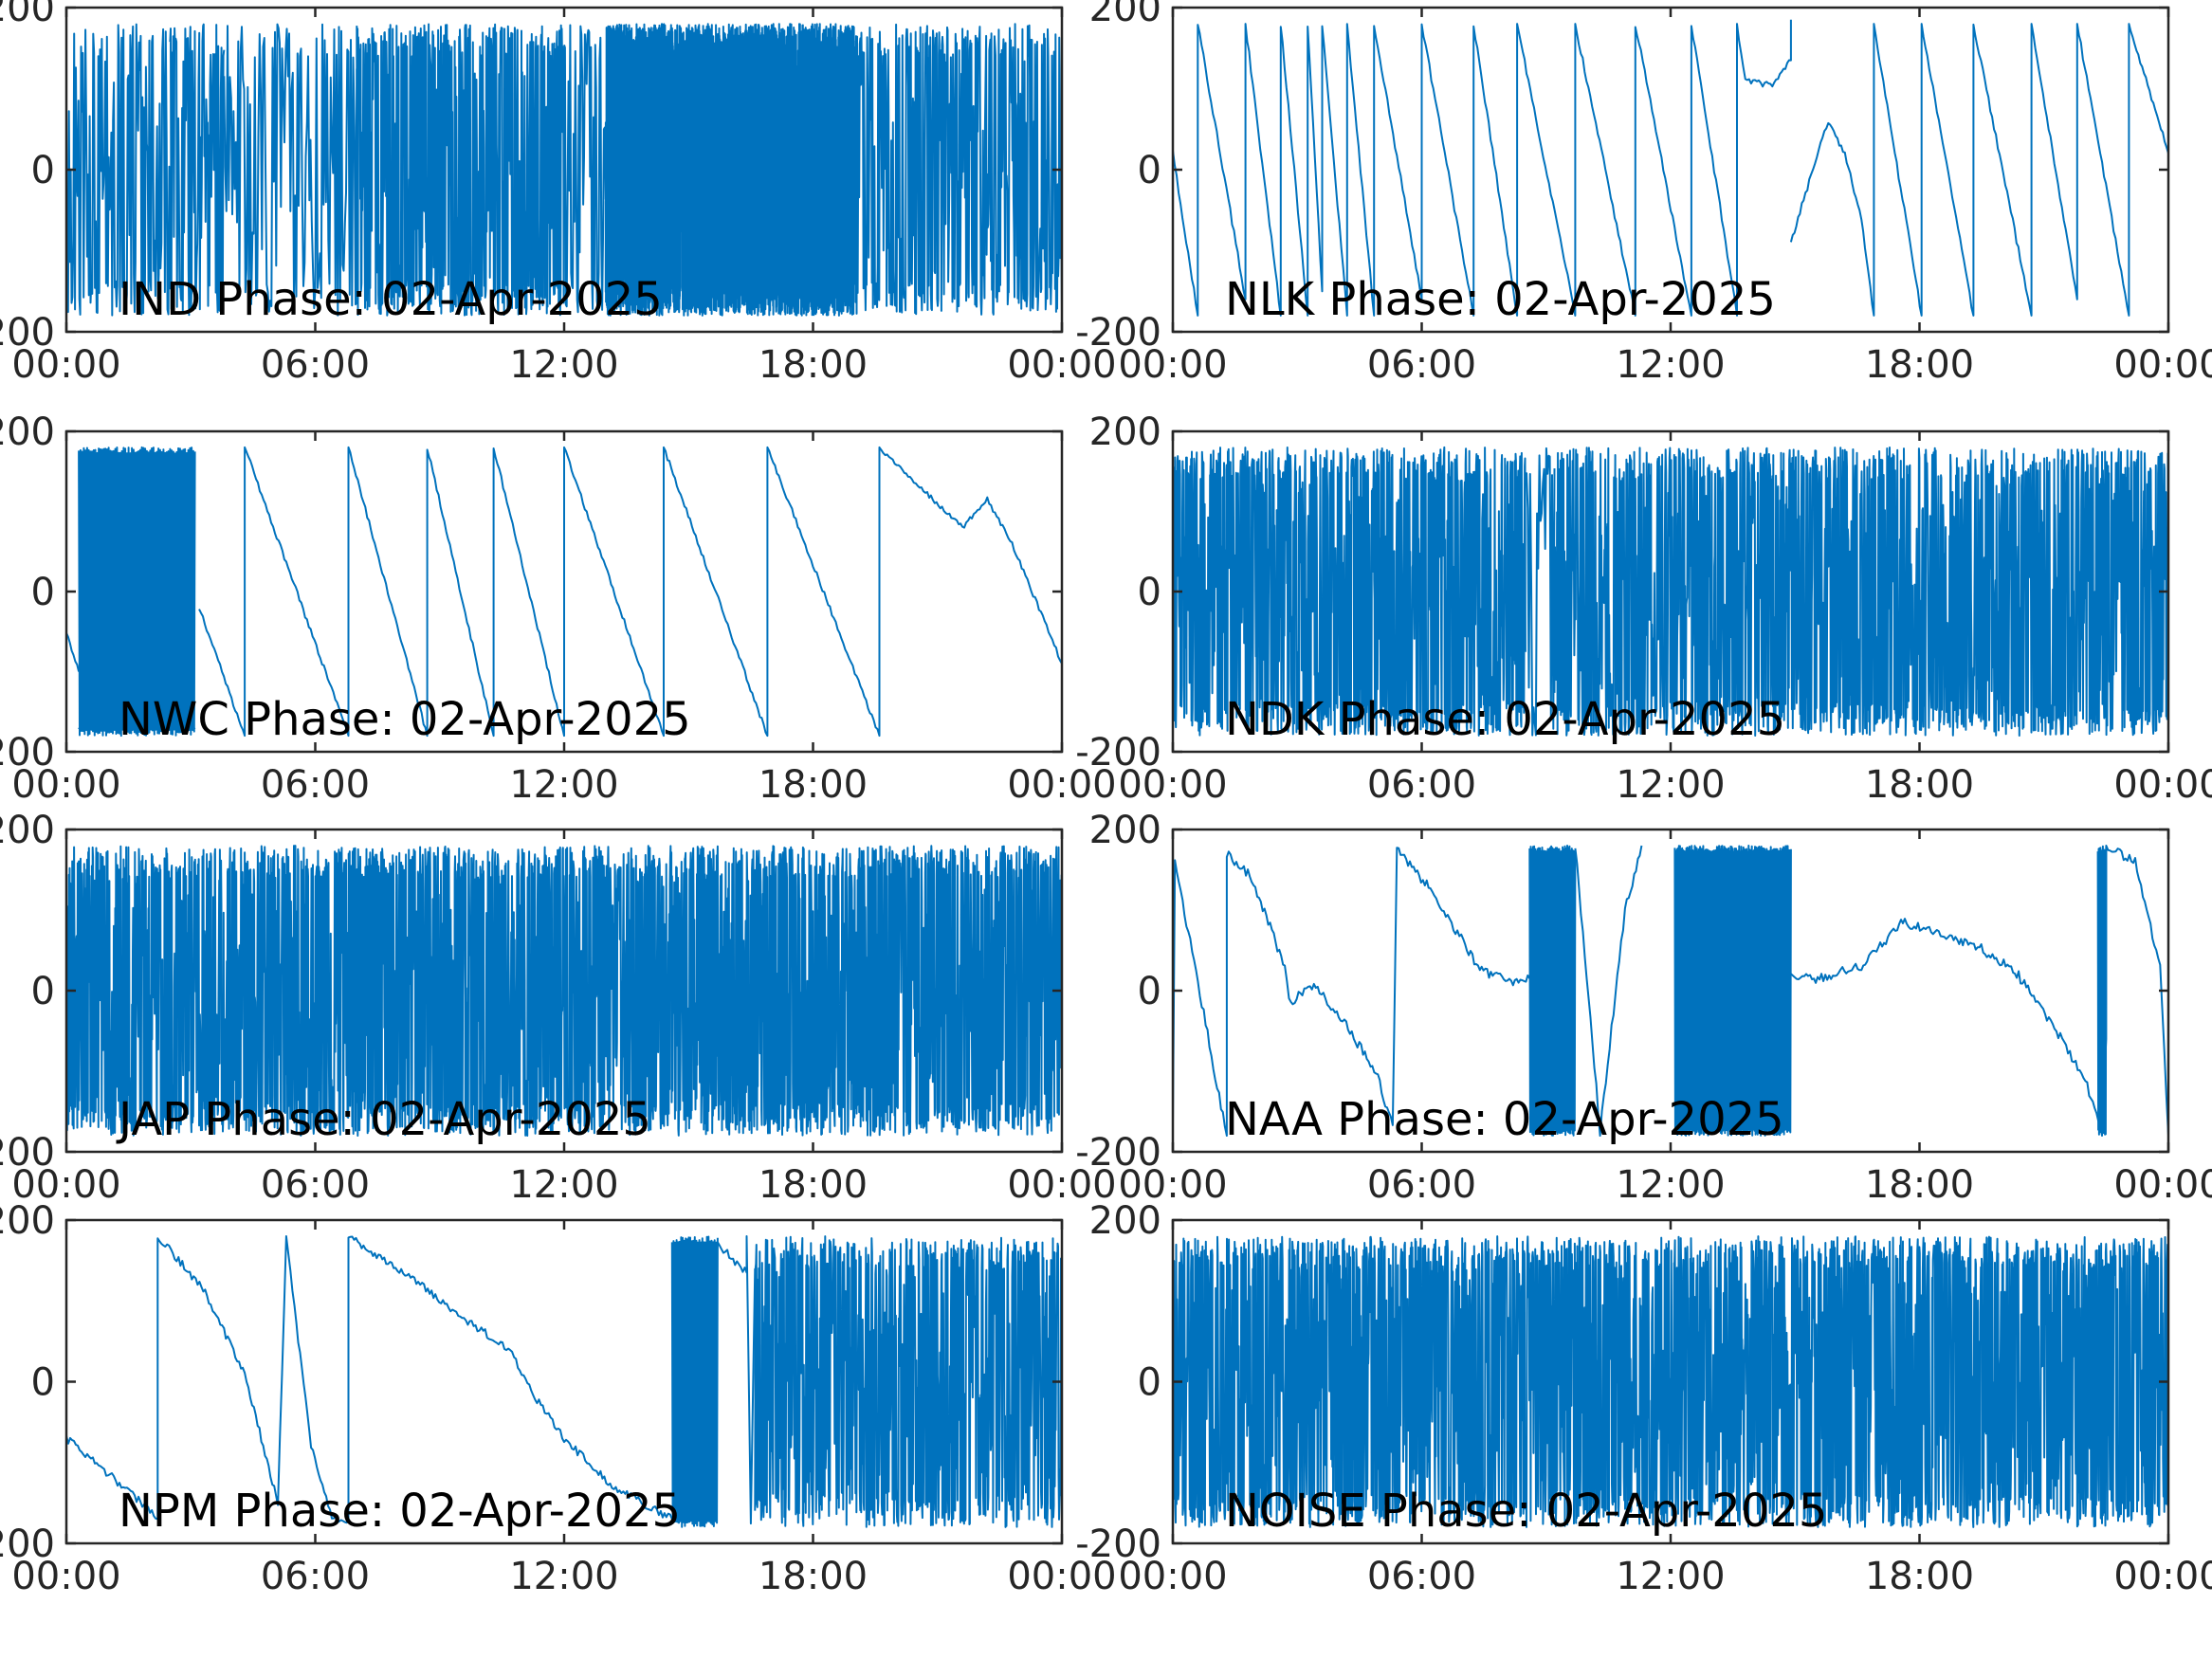 Image resolution: width=2212 pixels, height=1659 pixels. Describe the element at coordinates (383, 1119) in the screenshot. I see `panel-title: JAP Phase: 02-Apr-2025` at that location.